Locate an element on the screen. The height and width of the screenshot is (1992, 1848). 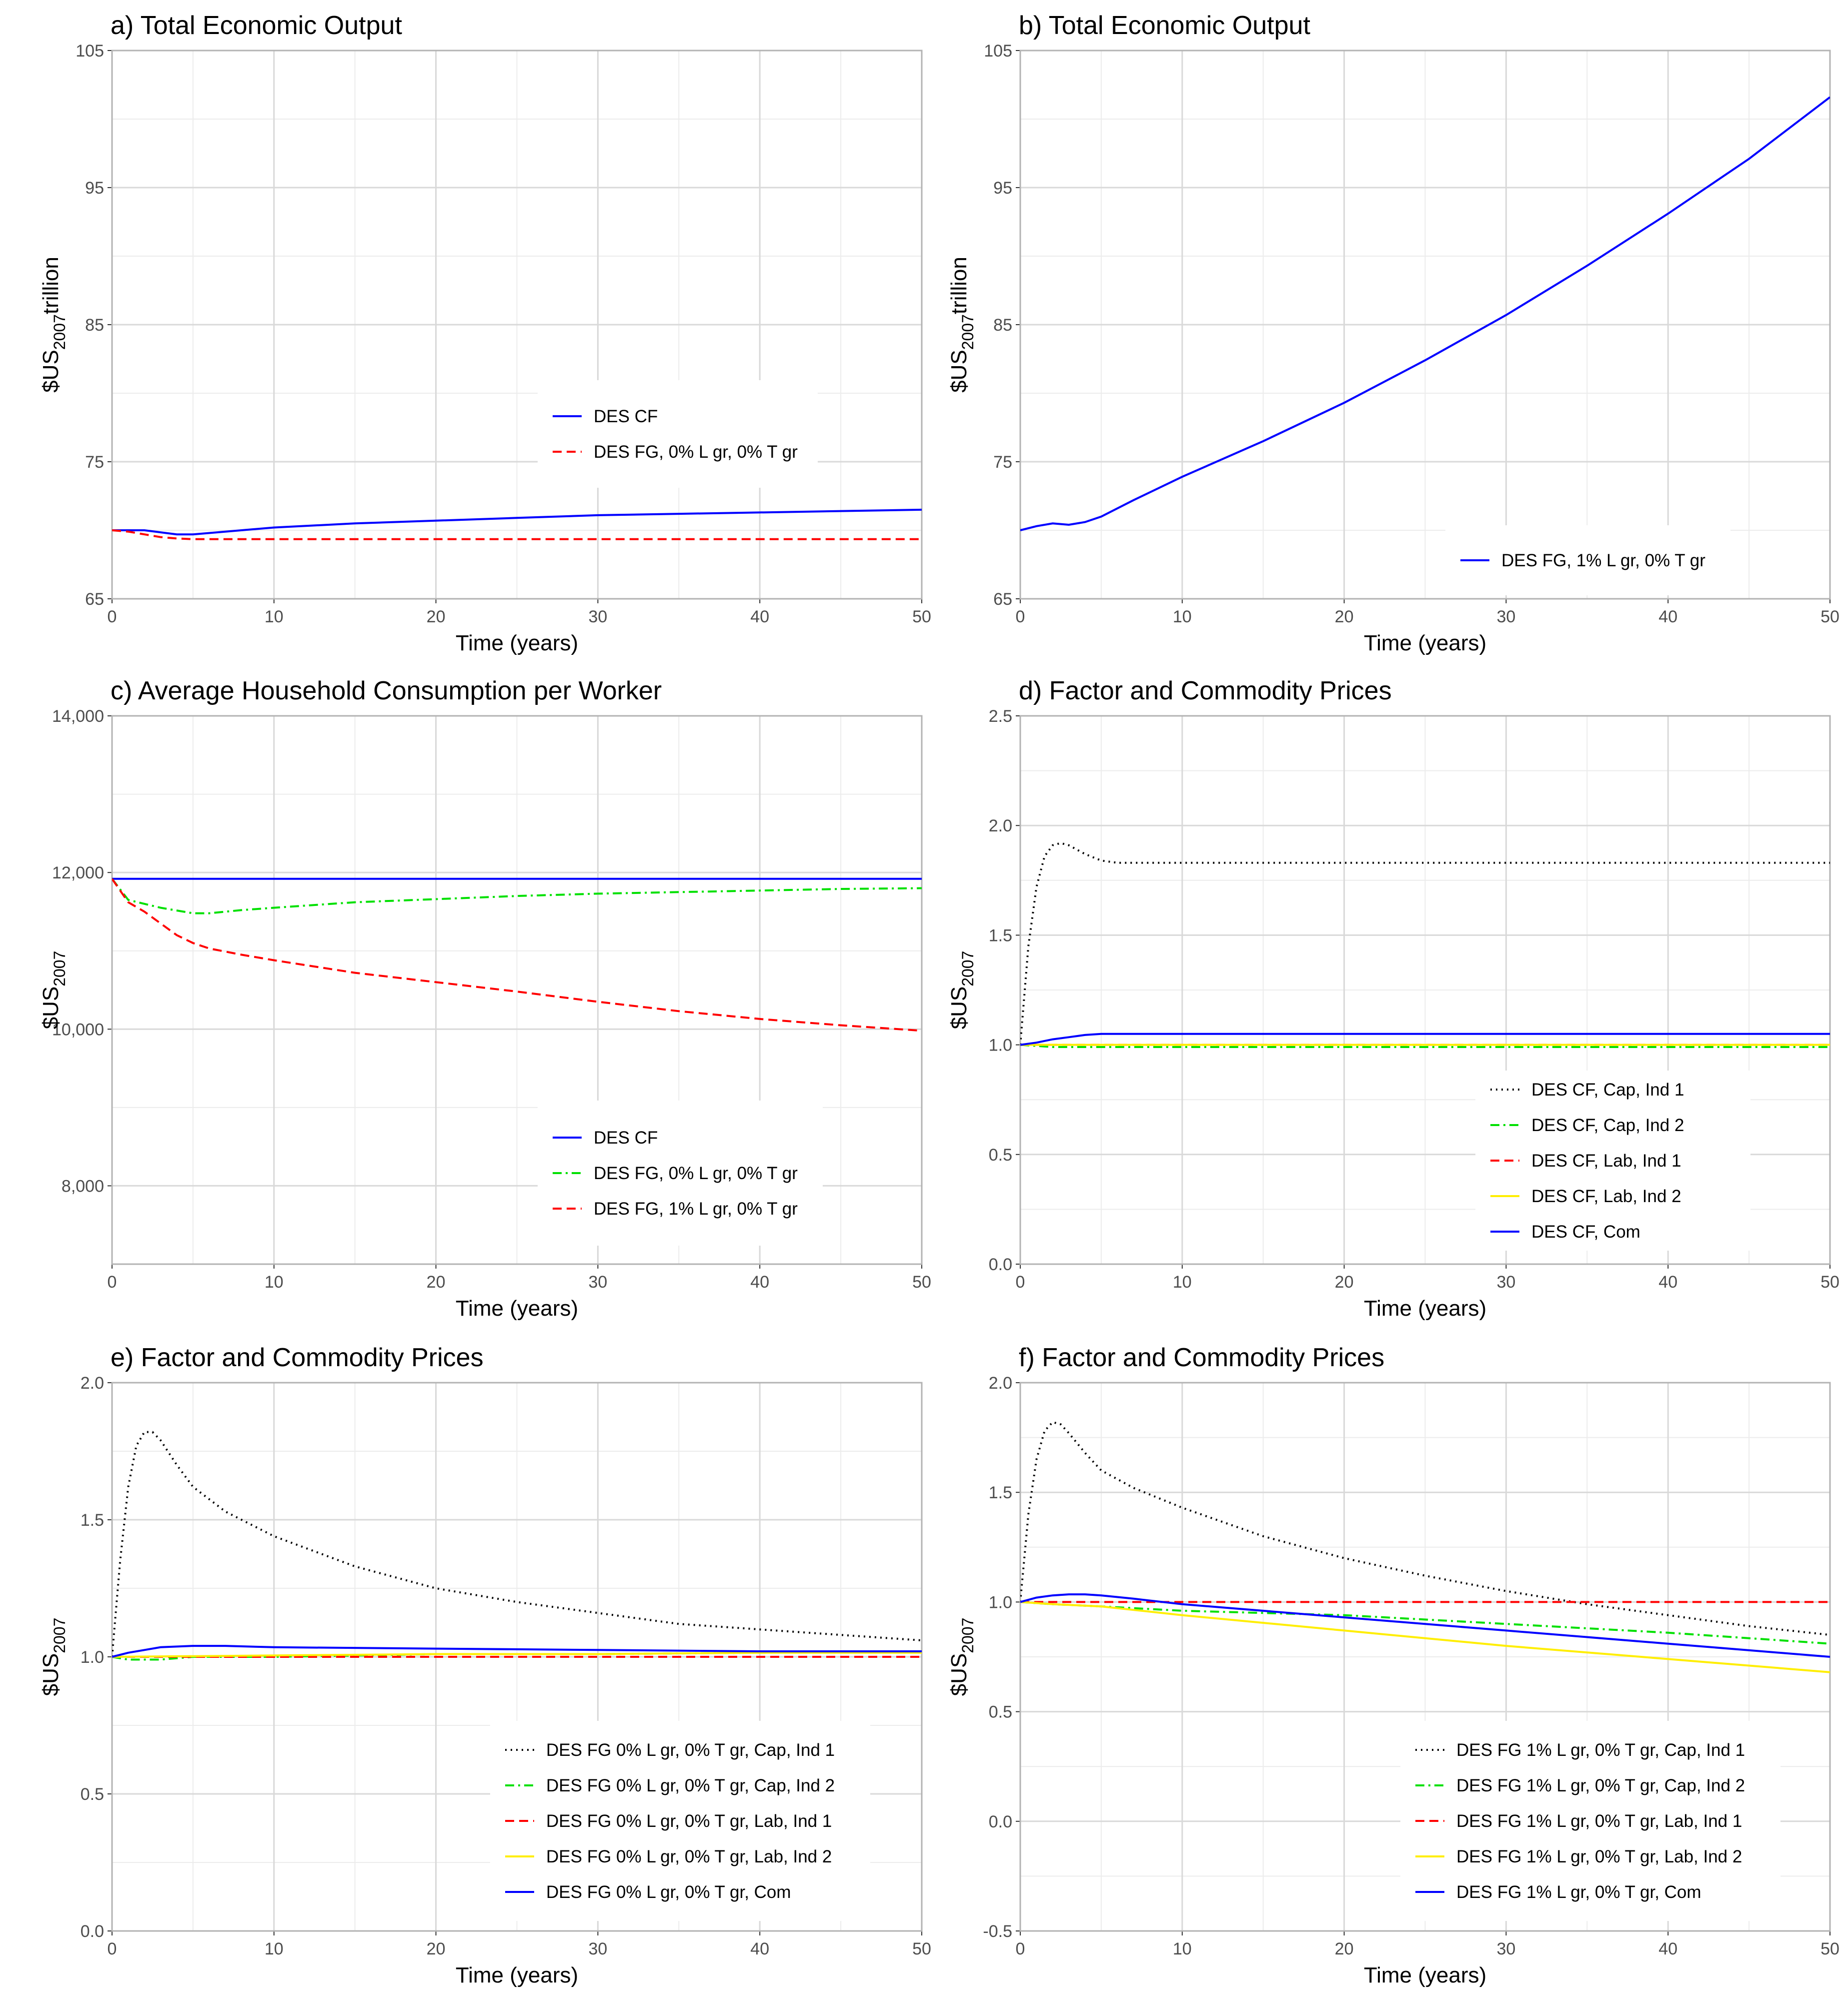
legend-label: DES CF is located at coordinates (626, 1138).